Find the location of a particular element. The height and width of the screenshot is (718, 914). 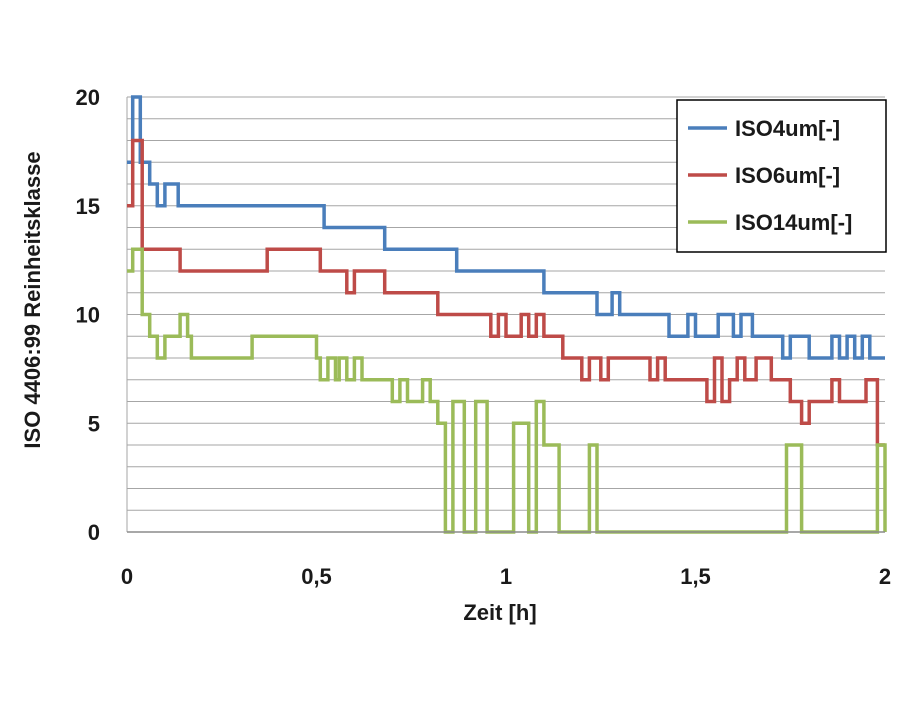

y-tick-label: 15 is located at coordinates (88, 206).